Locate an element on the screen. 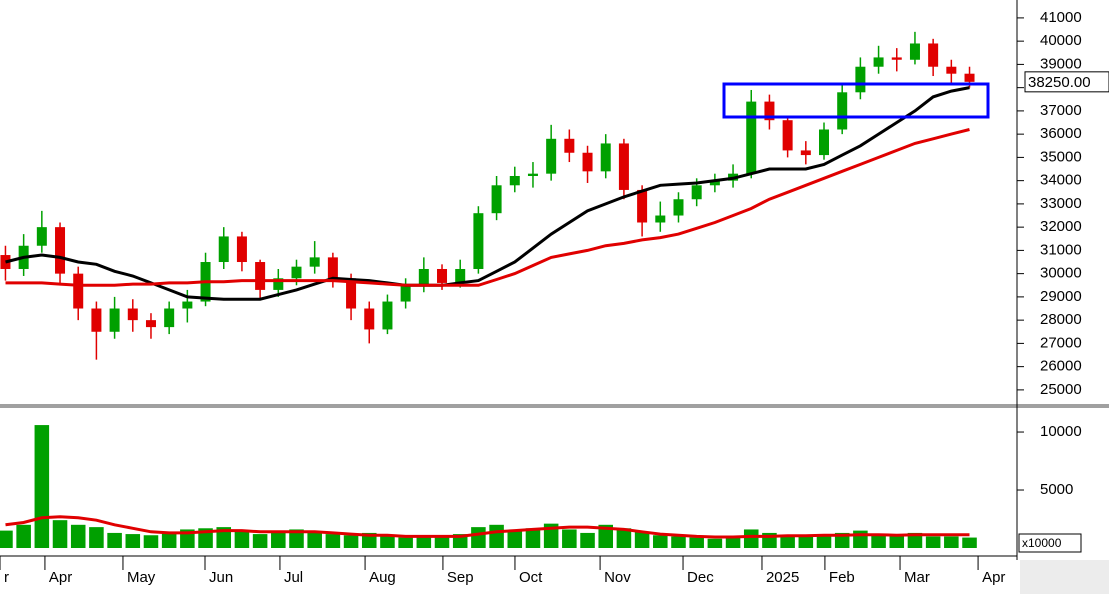 The width and height of the screenshot is (1109, 594). unit-box is located at coordinates (1050, 543).